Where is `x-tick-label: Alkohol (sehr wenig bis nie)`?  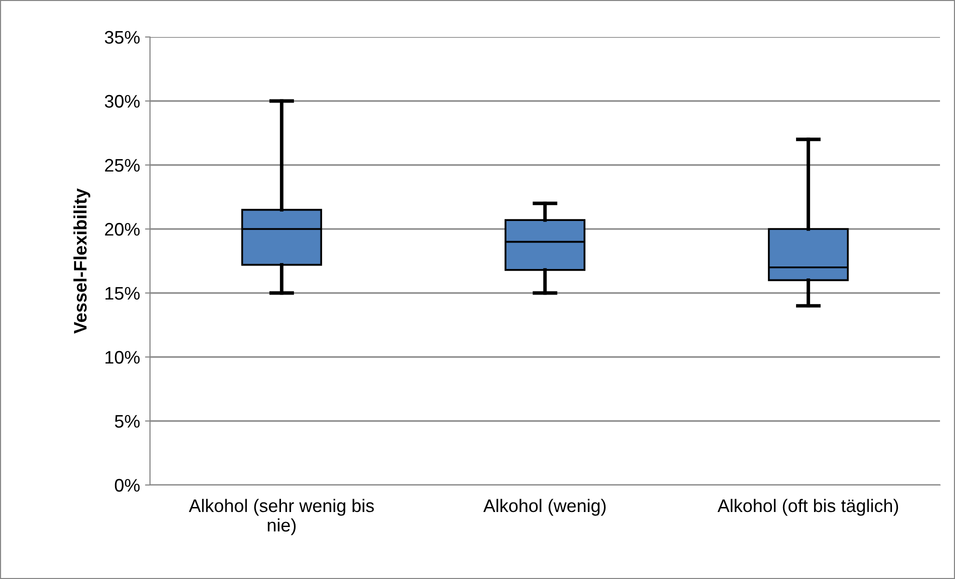
x-tick-label: Alkohol (sehr wenig bis nie) is located at coordinates (281, 517).